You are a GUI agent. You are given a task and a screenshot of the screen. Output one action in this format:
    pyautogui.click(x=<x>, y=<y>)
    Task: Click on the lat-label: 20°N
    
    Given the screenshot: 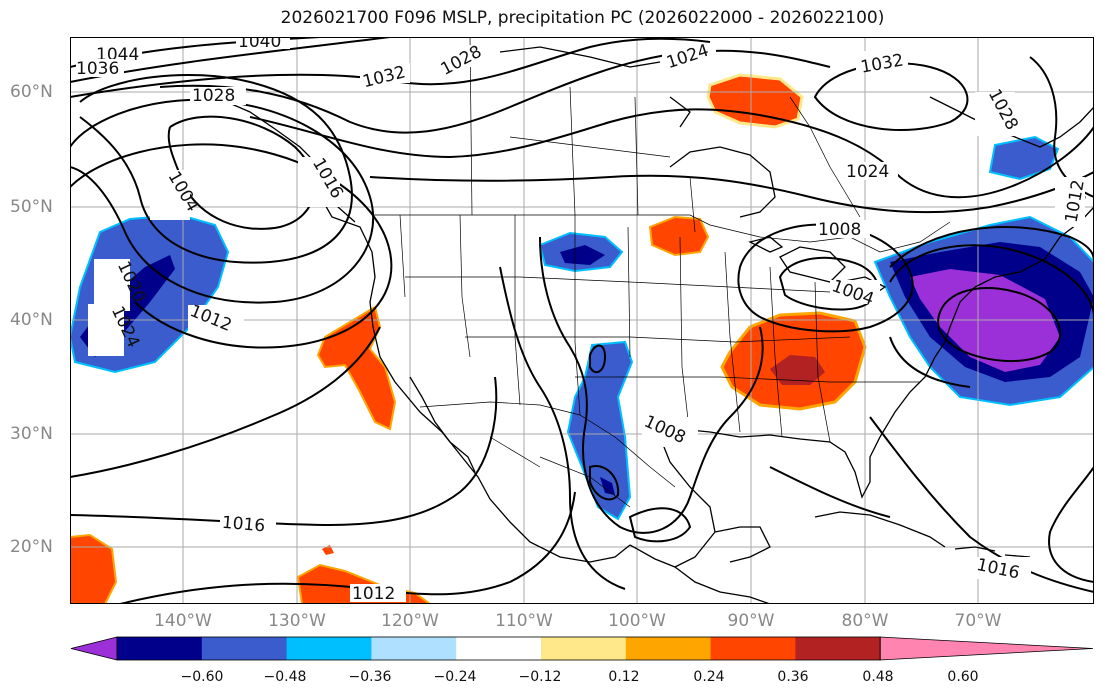 What is the action you would take?
    pyautogui.click(x=31, y=547)
    